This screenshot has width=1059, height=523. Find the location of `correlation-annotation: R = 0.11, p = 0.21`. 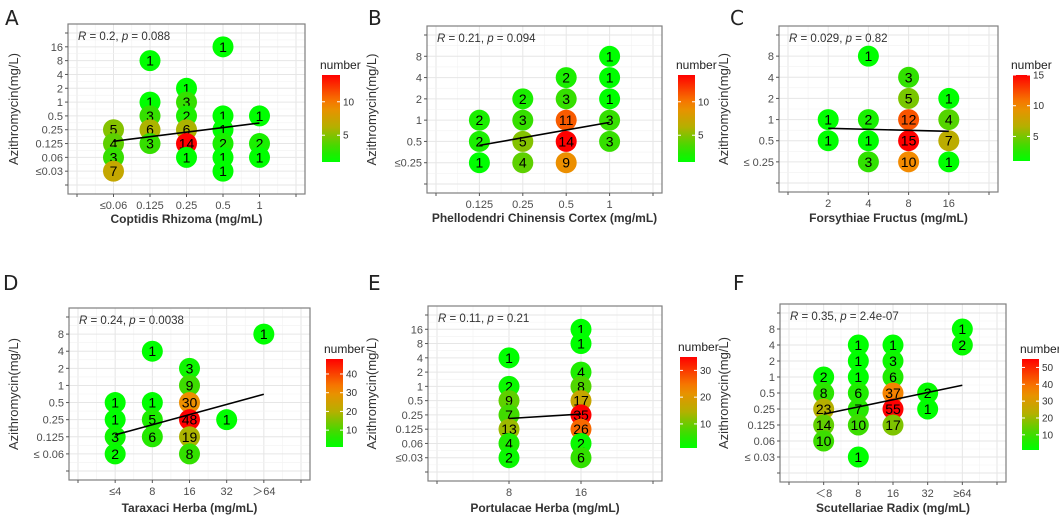

correlation-annotation: R = 0.11, p = 0.21 is located at coordinates (483, 319).